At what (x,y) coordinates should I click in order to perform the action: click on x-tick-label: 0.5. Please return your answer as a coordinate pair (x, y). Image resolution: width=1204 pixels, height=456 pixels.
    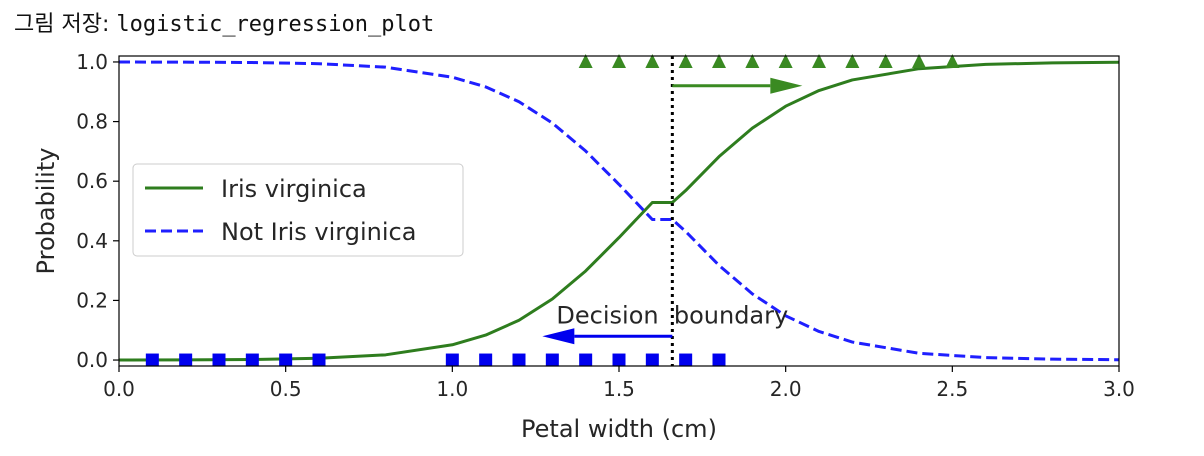
    Looking at the image, I should click on (286, 389).